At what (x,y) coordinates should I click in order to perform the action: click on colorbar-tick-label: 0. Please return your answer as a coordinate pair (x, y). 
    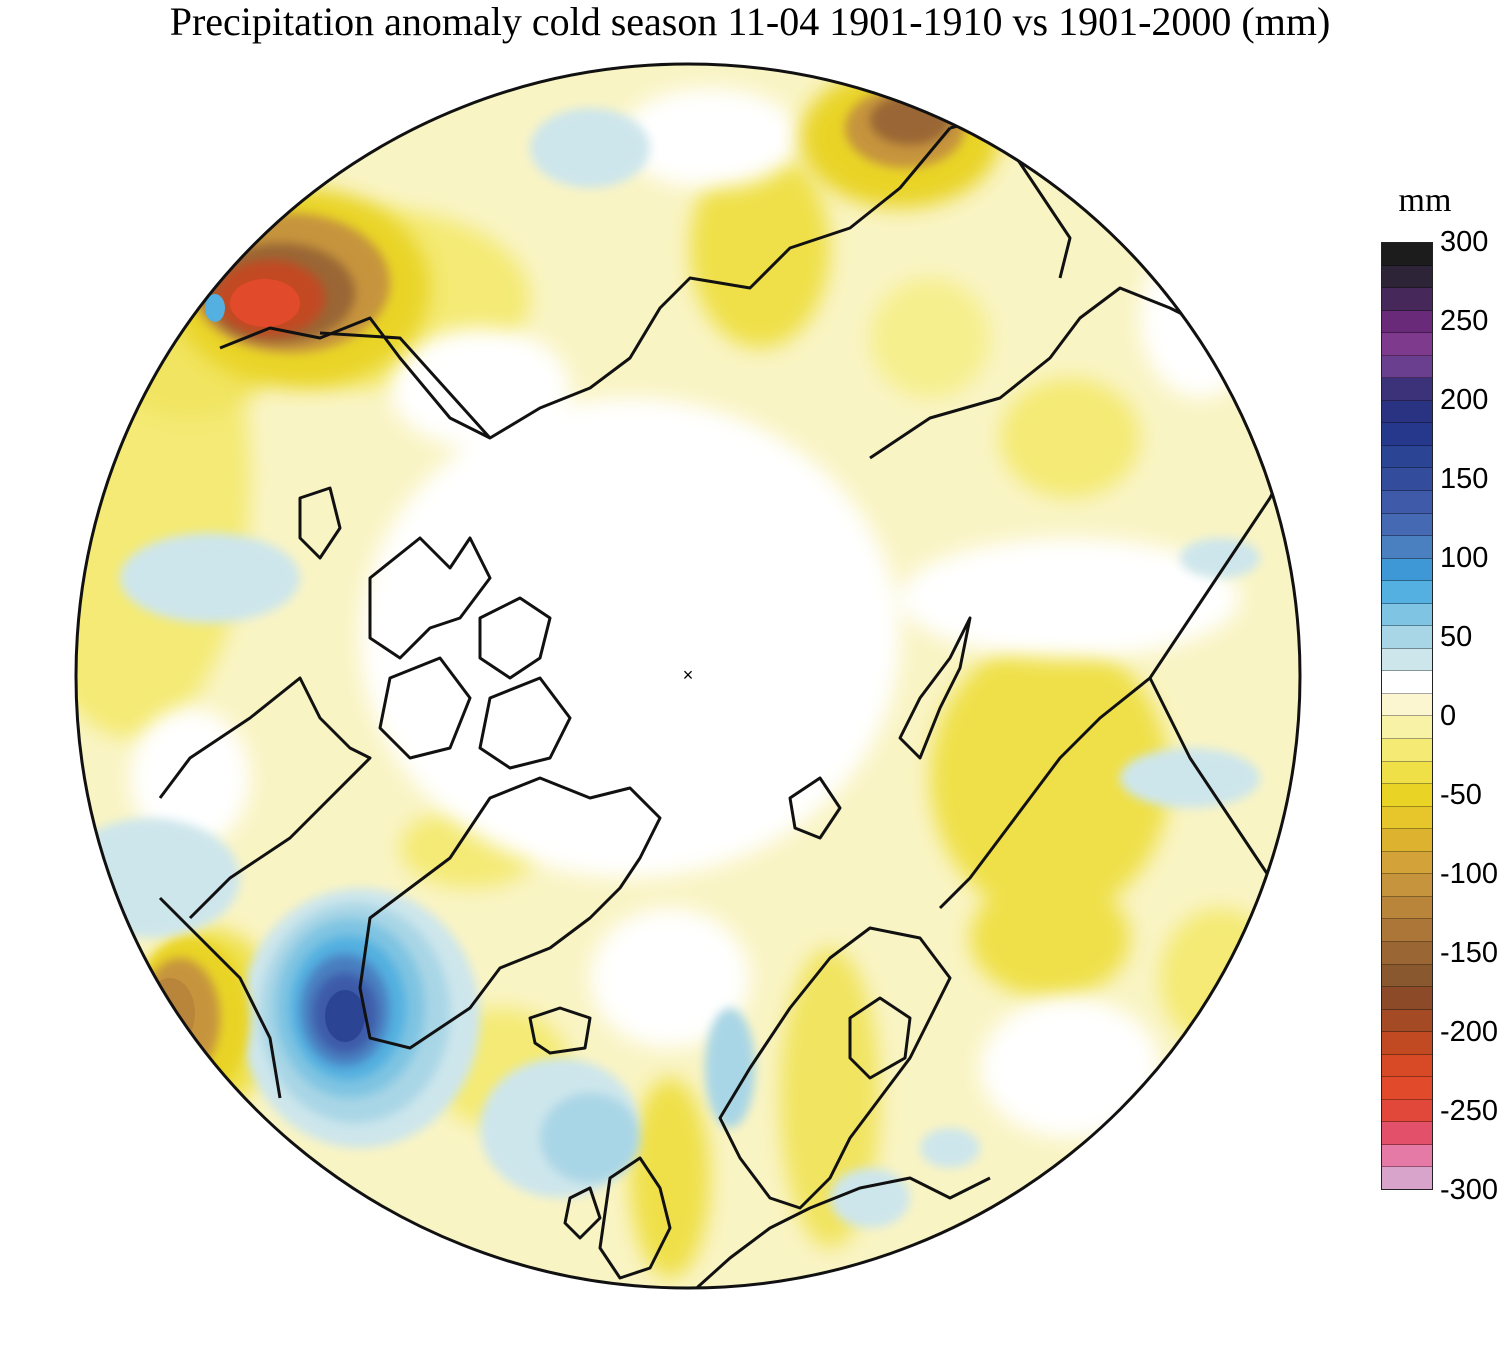
    Looking at the image, I should click on (1448, 716).